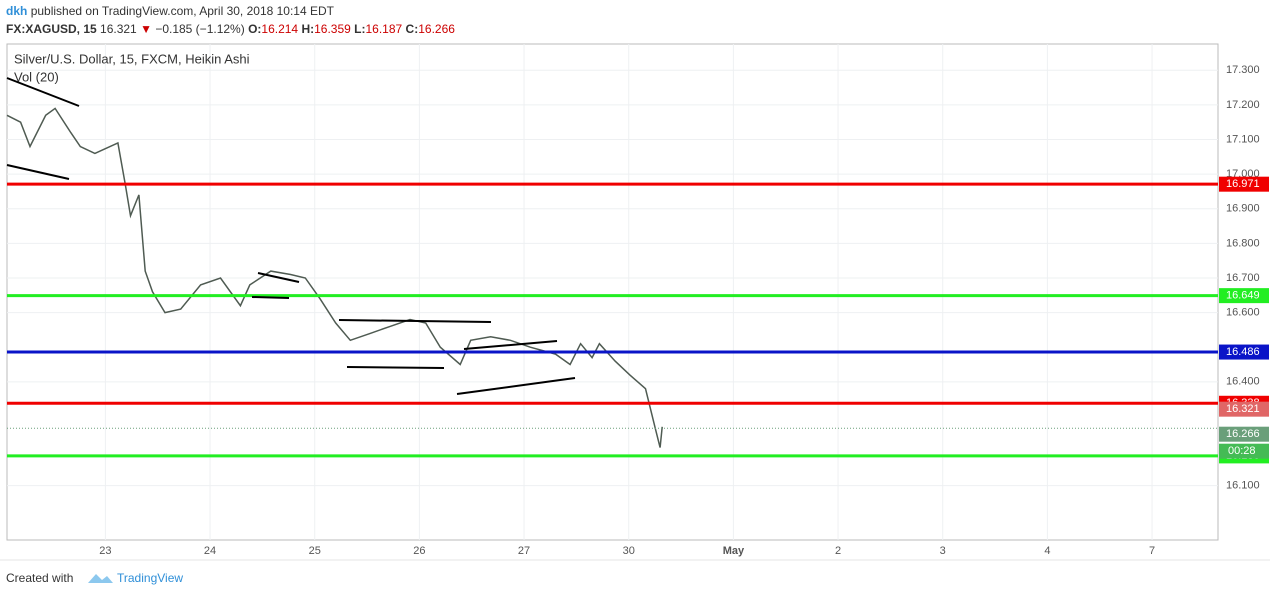  Describe the element at coordinates (1243, 243) in the screenshot. I see `y-tick-label: 16.800` at that location.